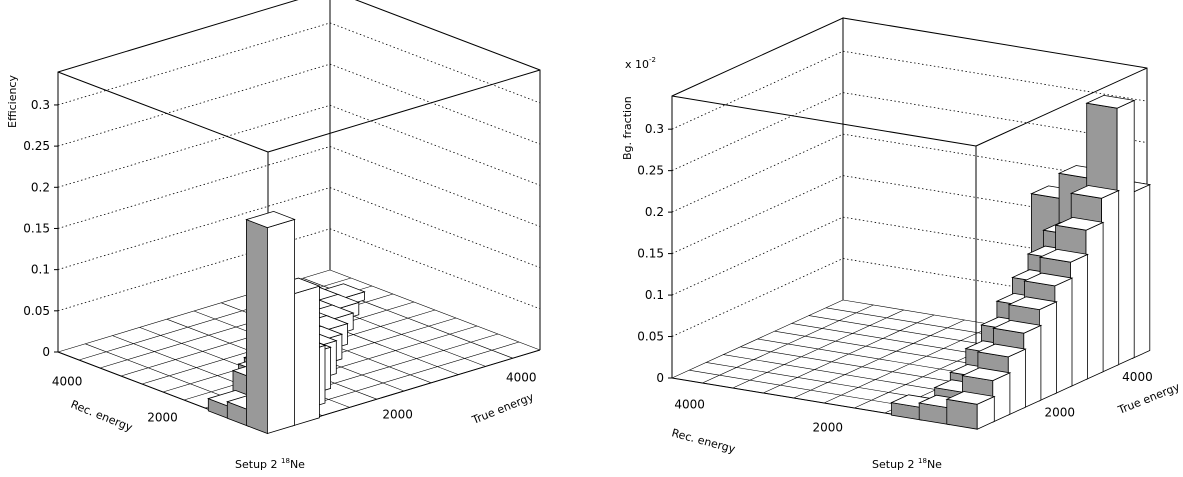 The width and height of the screenshot is (1183, 477). I want to click on back-wall-right, so click(435, 175).